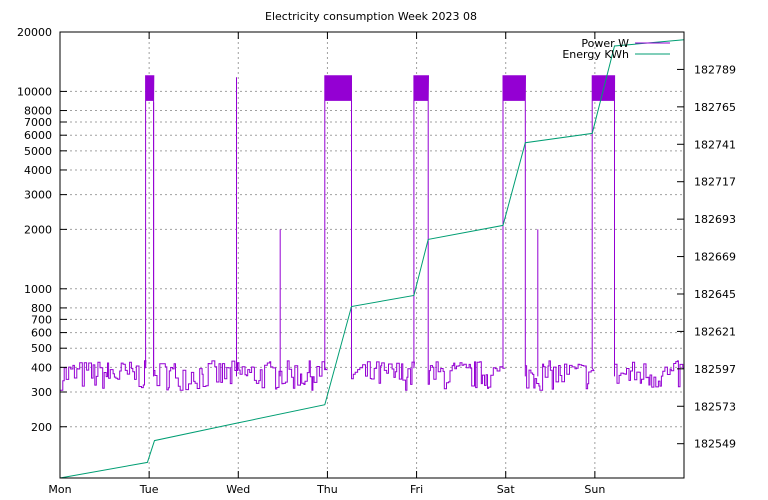  Describe the element at coordinates (715, 257) in the screenshot. I see `right-tick-label: 182669` at that location.